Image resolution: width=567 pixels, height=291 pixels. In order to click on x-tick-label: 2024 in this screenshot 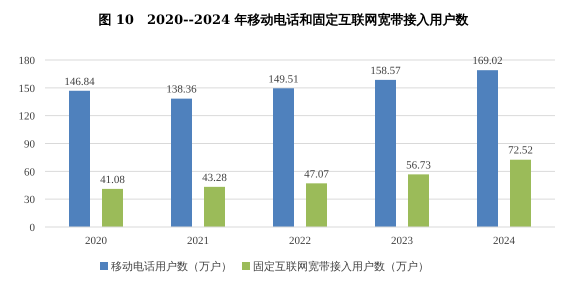, I will do `click(504, 241)`.